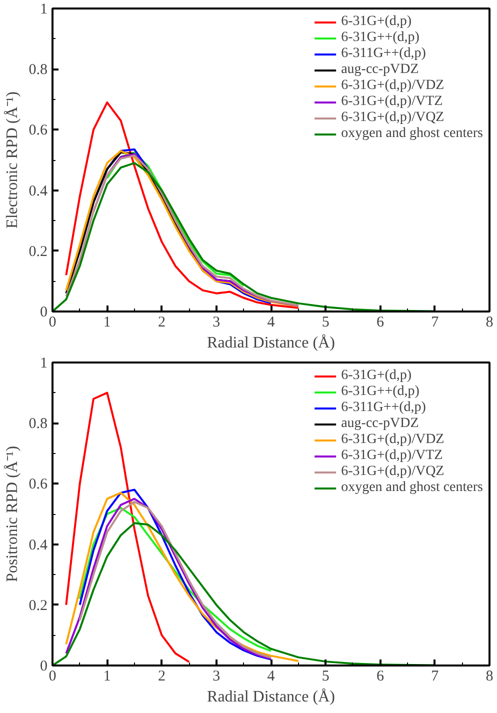 Image resolution: width=497 pixels, height=713 pixels. Describe the element at coordinates (11, 160) in the screenshot. I see `y-axis-title: Electronic RPD (Å⁻¹)` at that location.